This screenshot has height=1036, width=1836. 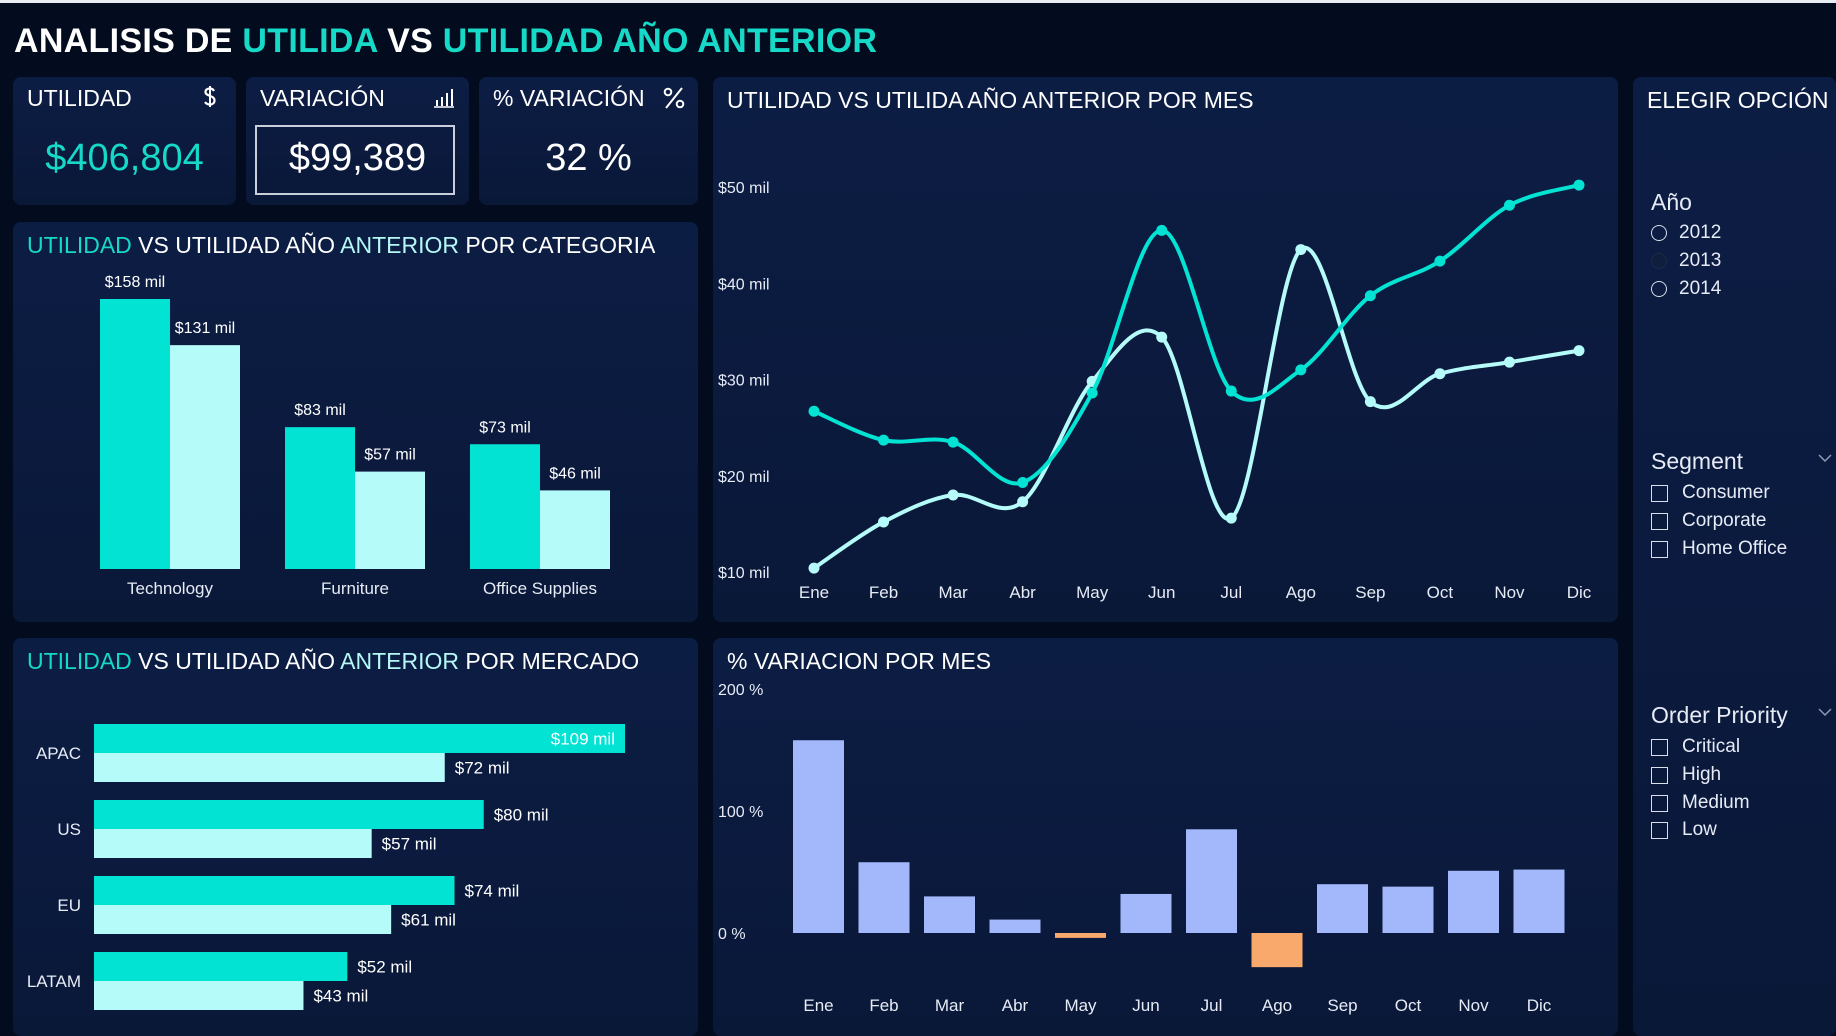 What do you see at coordinates (1659, 261) in the screenshot?
I see `radio-button-selected` at bounding box center [1659, 261].